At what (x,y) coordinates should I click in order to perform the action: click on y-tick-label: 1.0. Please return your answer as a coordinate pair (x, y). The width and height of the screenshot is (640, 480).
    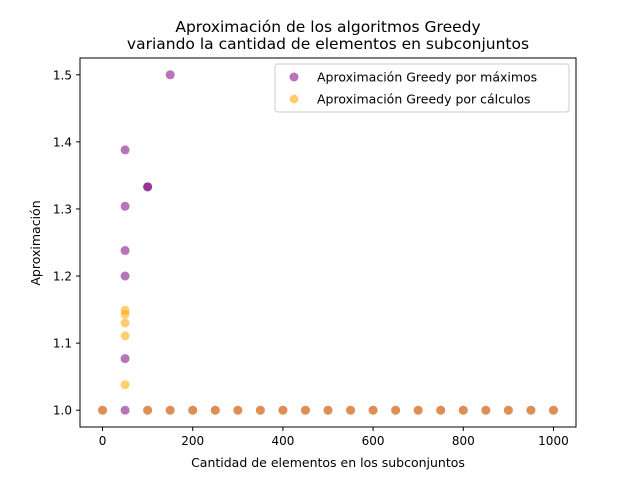
    Looking at the image, I should click on (62, 411).